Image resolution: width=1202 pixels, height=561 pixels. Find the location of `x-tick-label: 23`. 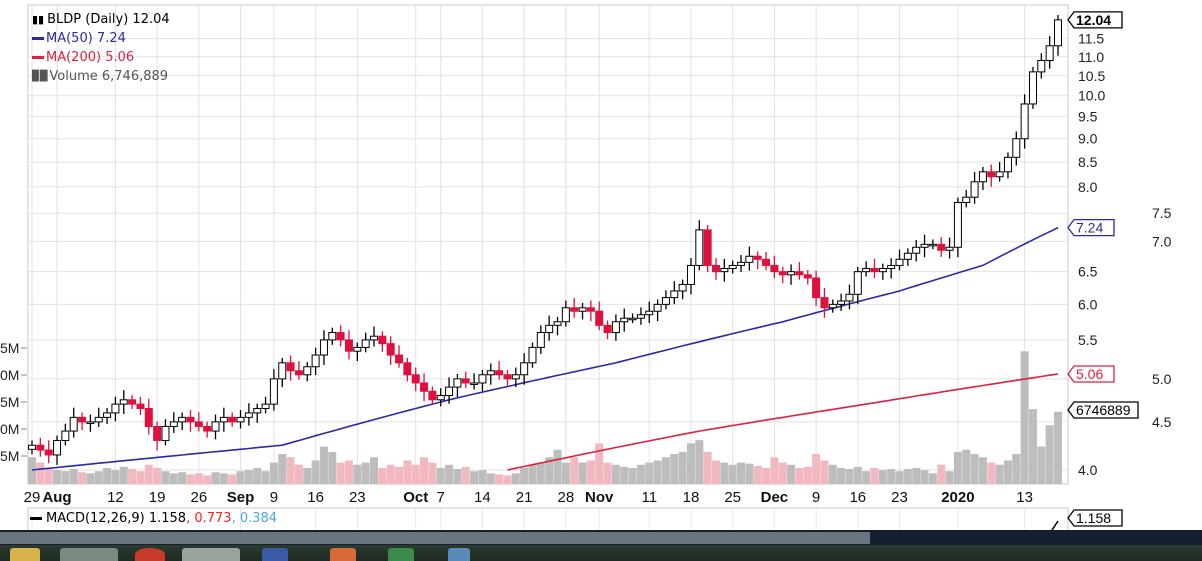

x-tick-label: 23 is located at coordinates (357, 497).